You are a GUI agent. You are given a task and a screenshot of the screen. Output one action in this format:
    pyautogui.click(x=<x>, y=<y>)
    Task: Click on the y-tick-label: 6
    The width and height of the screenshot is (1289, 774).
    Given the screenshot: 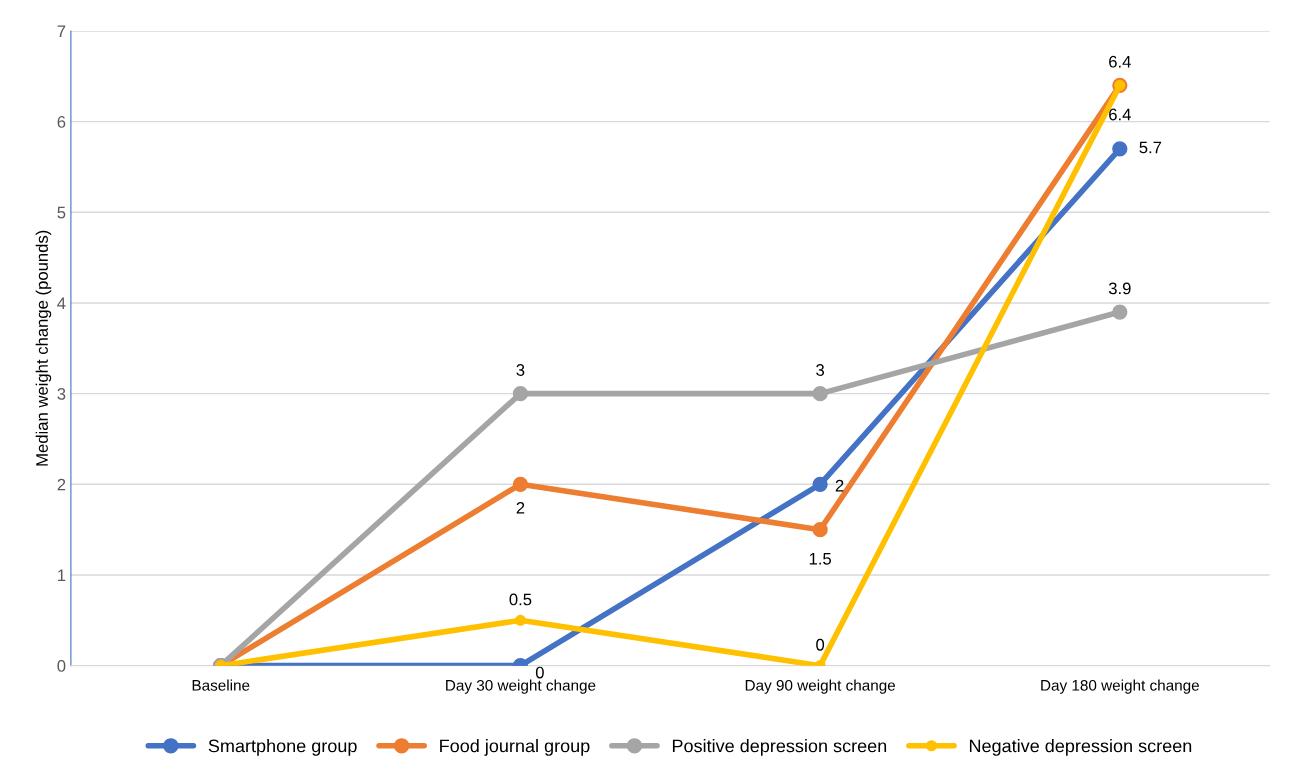 What is the action you would take?
    pyautogui.click(x=61, y=122)
    